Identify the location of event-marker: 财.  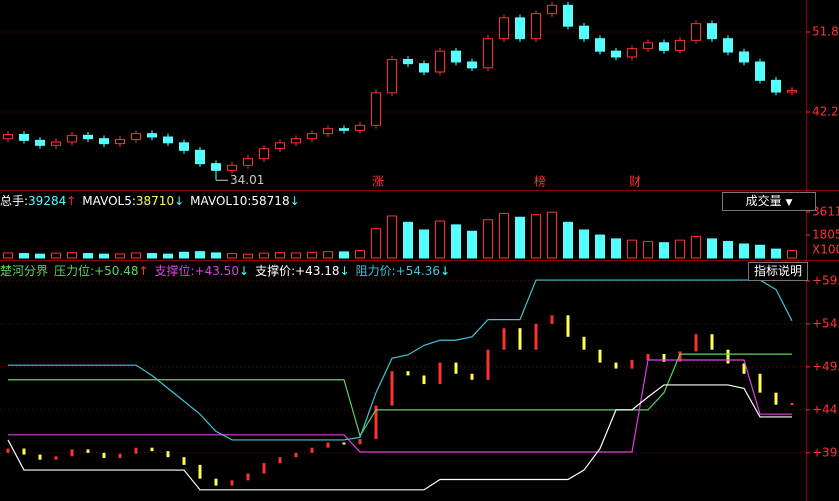
(635, 182).